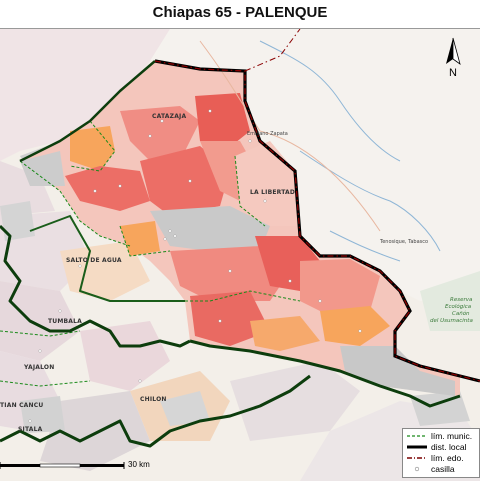  What do you see at coordinates (230, 273) in the screenshot?
I see `region-salmon-mid` at bounding box center [230, 273].